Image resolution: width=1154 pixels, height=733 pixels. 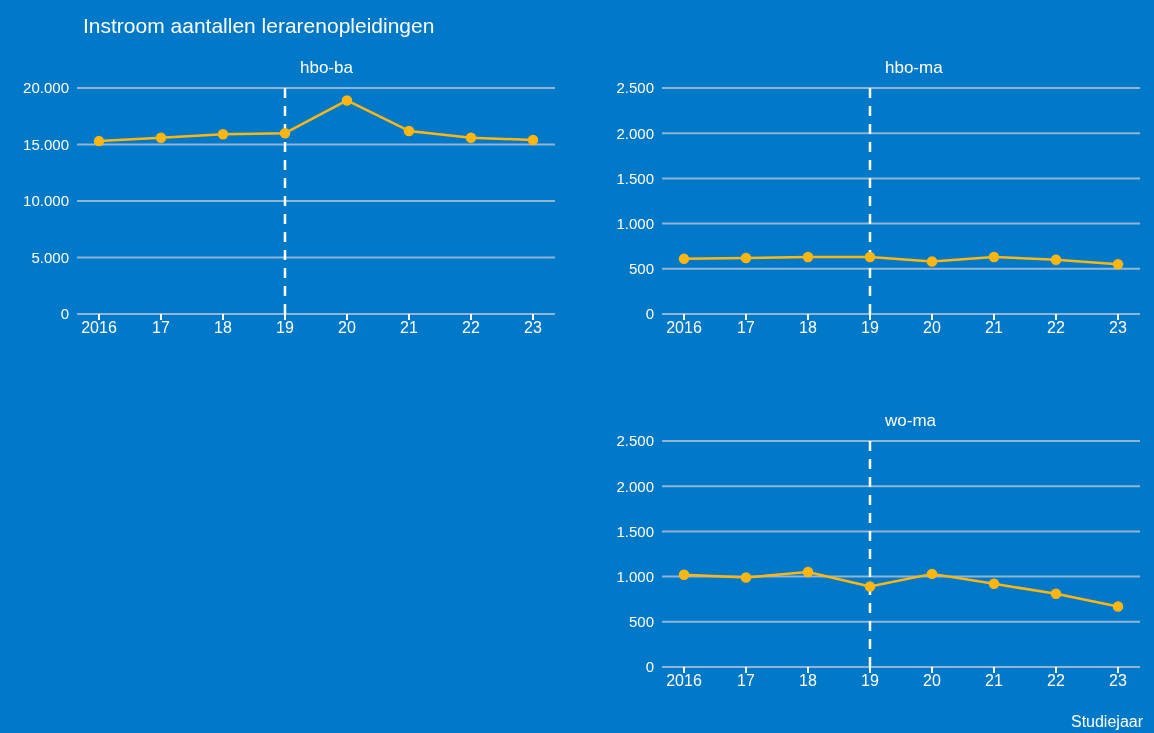 I want to click on y-tick-label: 20.000, so click(x=46, y=88).